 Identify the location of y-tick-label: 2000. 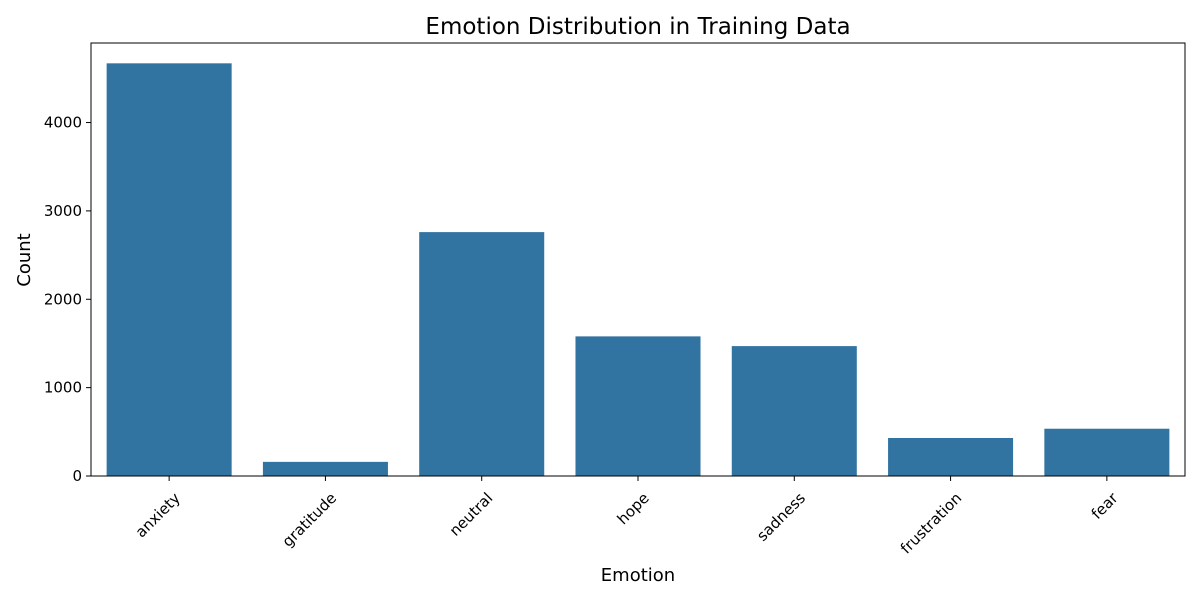
(63, 299).